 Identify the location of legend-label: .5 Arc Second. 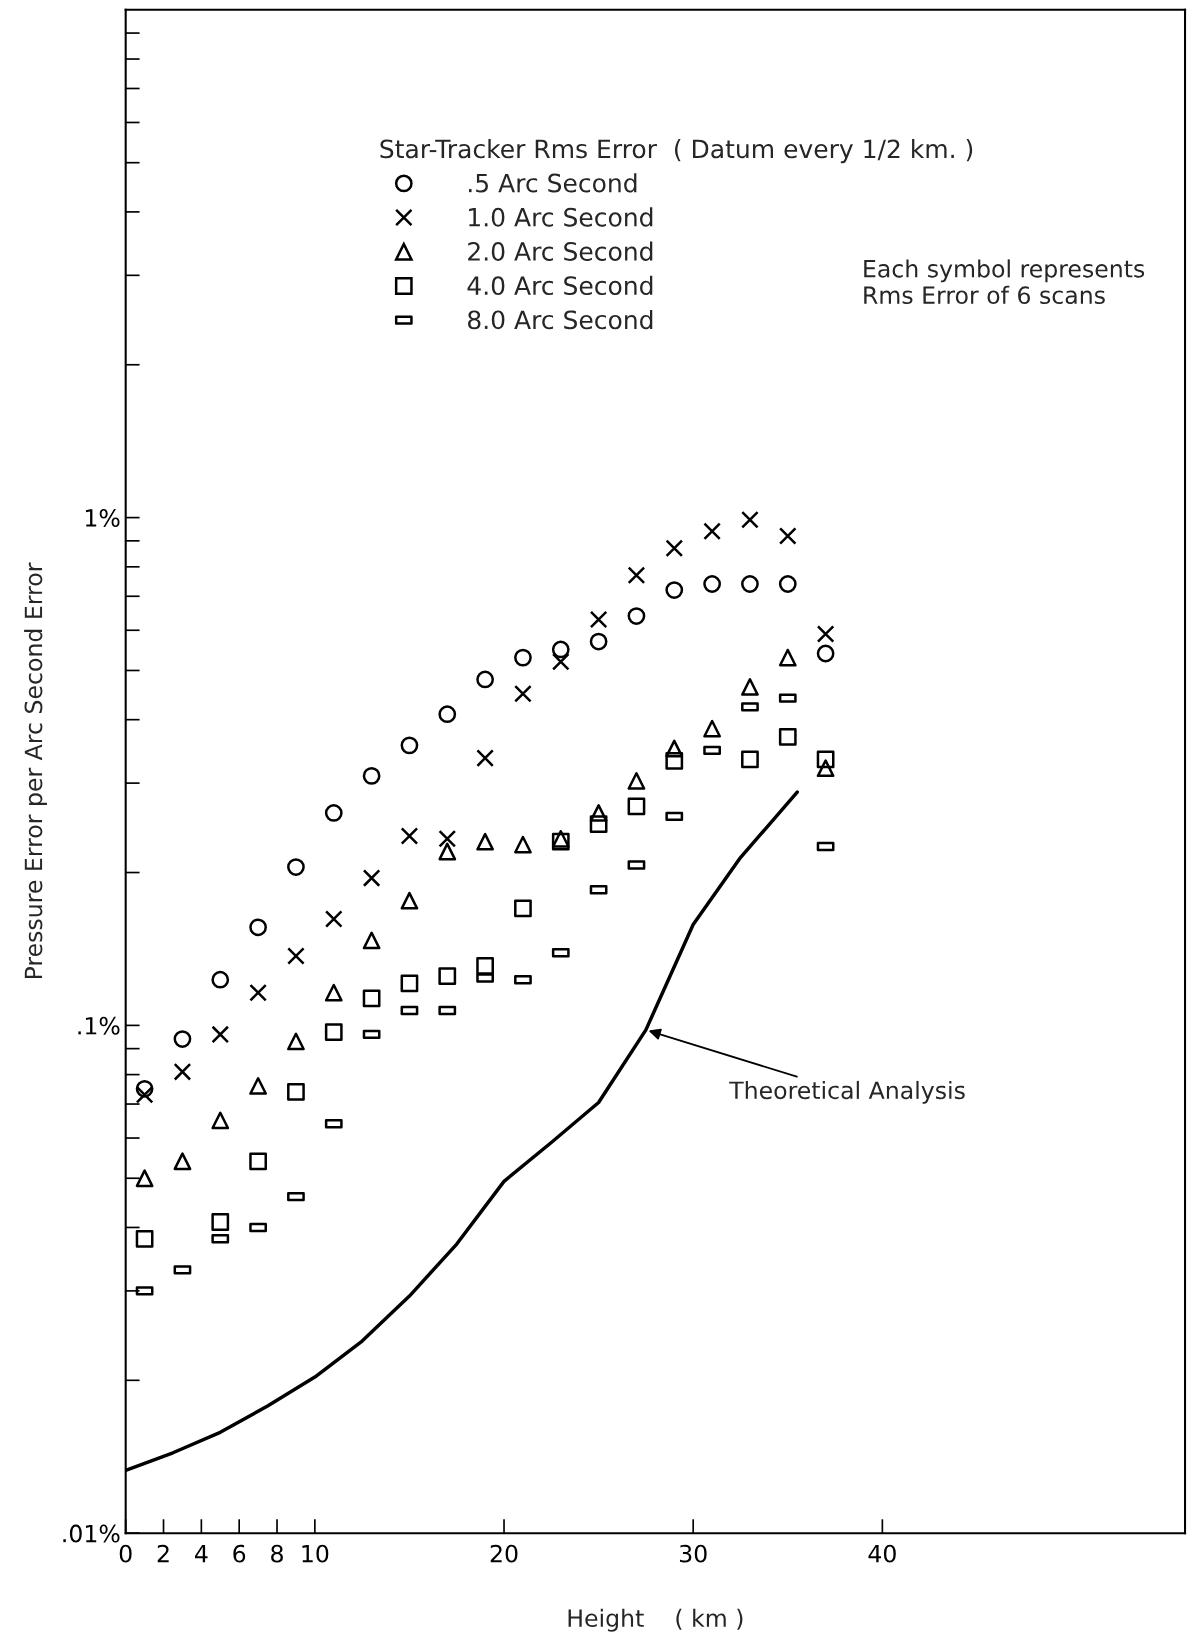
(552, 183).